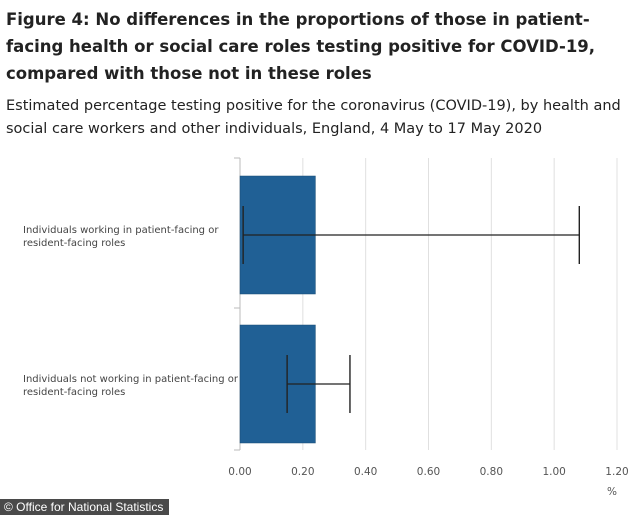 This screenshot has height=515, width=634. Describe the element at coordinates (302, 472) in the screenshot. I see `x-tick-label: 0.20` at that location.